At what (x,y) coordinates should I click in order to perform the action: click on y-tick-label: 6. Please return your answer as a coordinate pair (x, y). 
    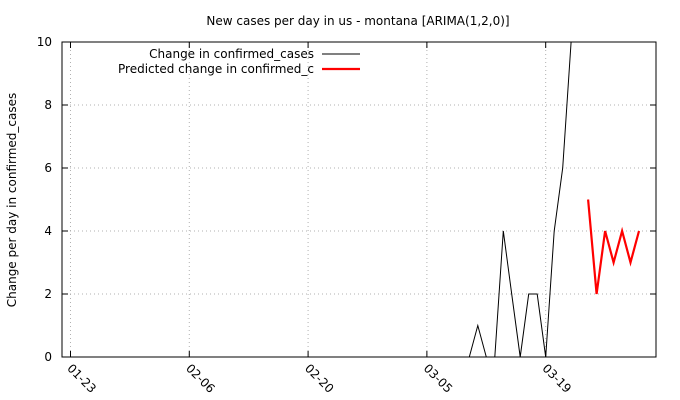
    Looking at the image, I should click on (48, 168).